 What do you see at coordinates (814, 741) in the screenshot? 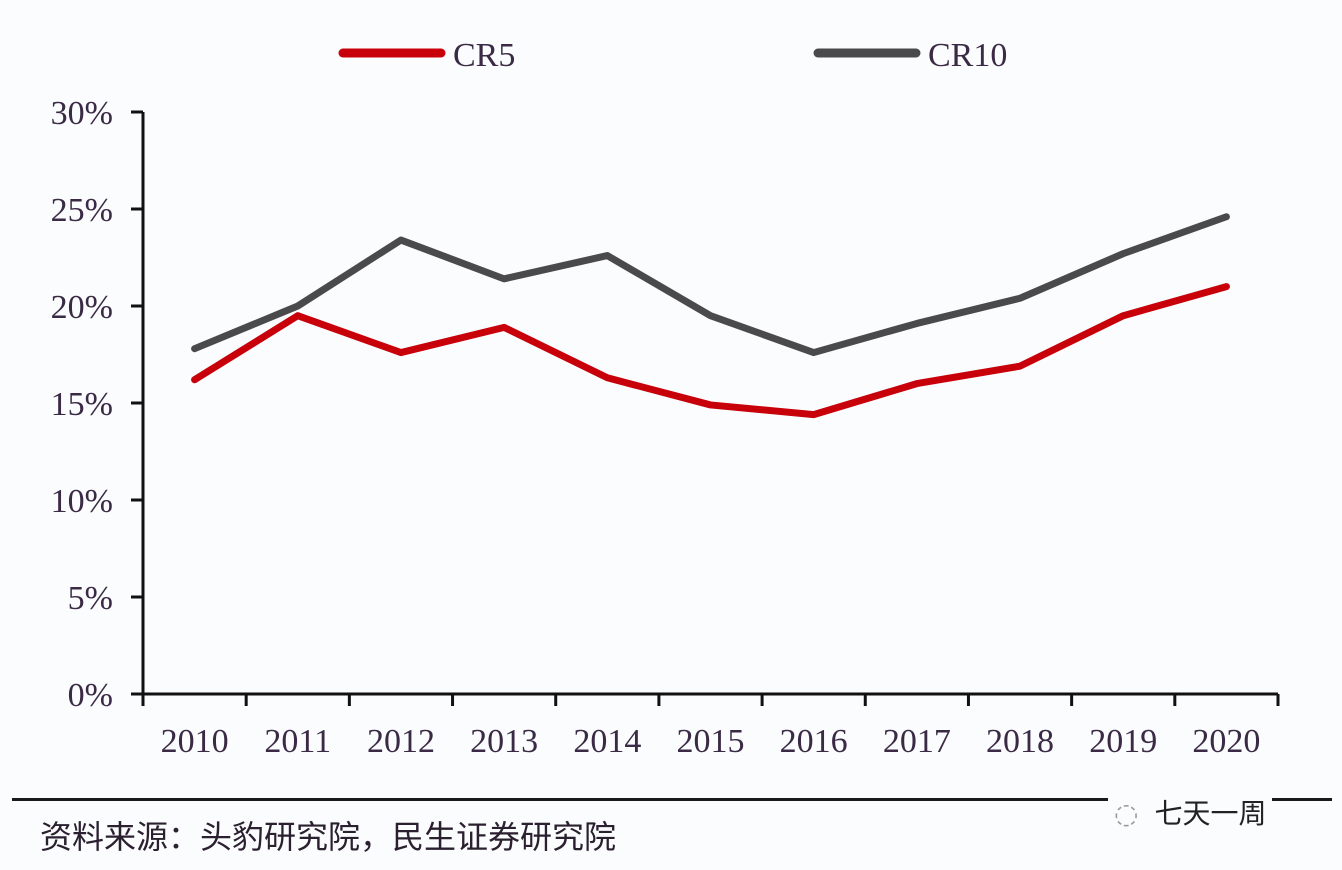
I see `x-tick-label: 2016` at bounding box center [814, 741].